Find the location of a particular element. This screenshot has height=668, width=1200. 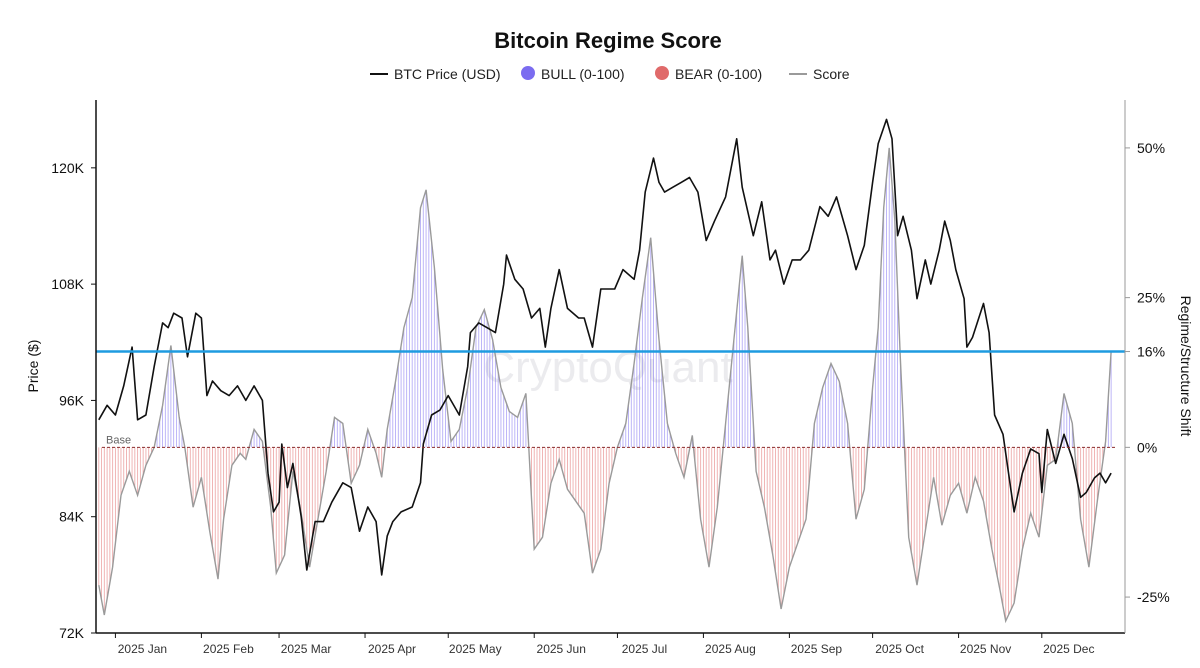

x-tick-label: 2025 Dec is located at coordinates (1068, 649).